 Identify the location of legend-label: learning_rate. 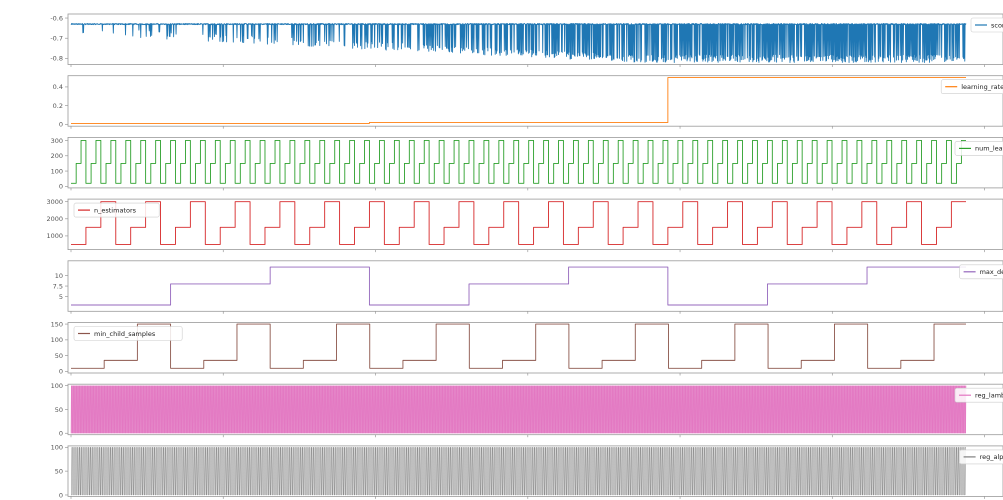
(982, 87).